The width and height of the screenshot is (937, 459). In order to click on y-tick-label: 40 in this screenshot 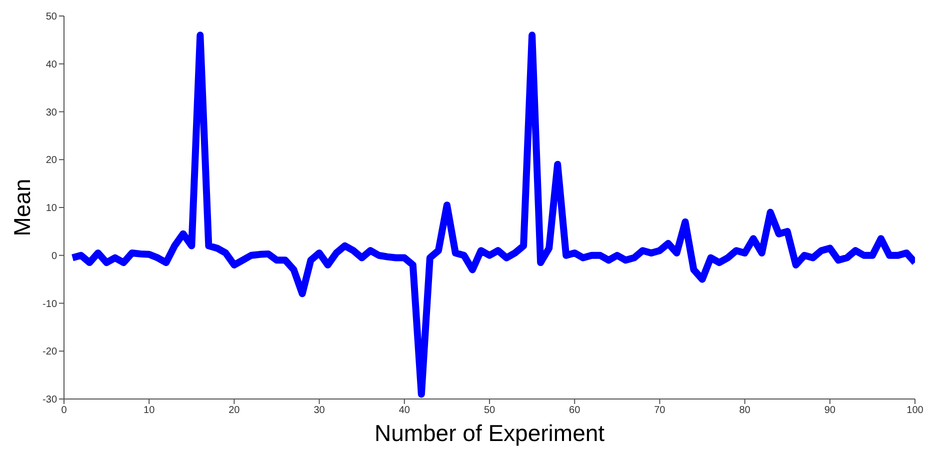, I will do `click(52, 64)`.